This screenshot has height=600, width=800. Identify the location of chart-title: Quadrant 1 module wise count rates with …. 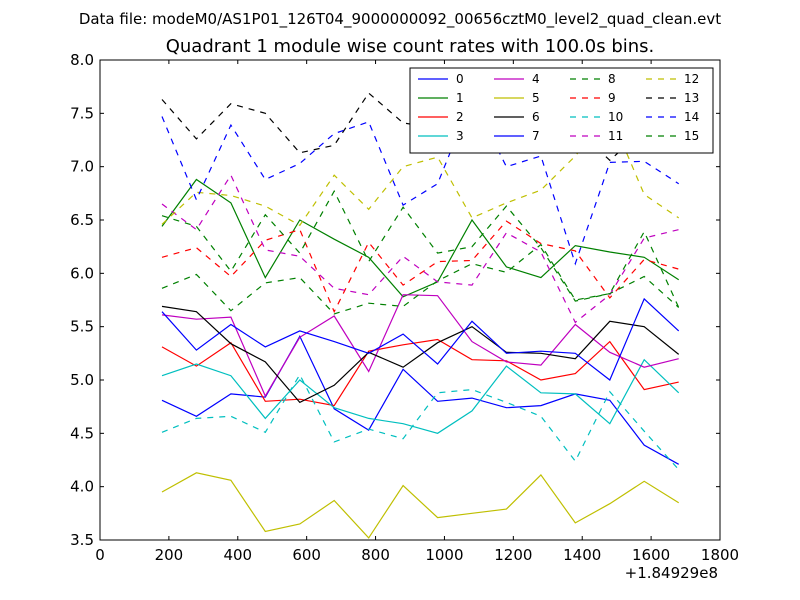
(410, 46).